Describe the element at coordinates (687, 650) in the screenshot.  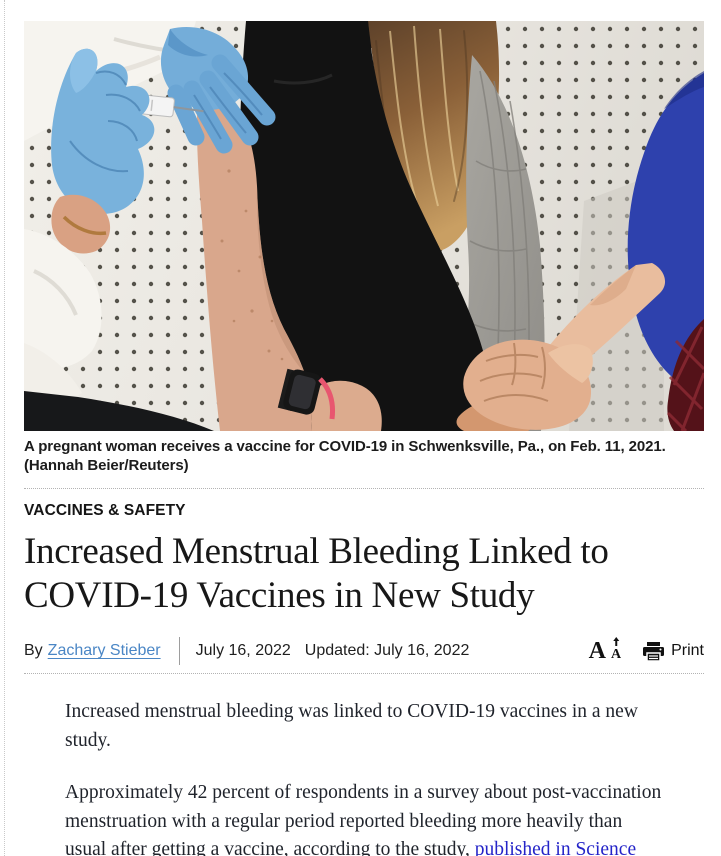
I see `print-label: Print` at that location.